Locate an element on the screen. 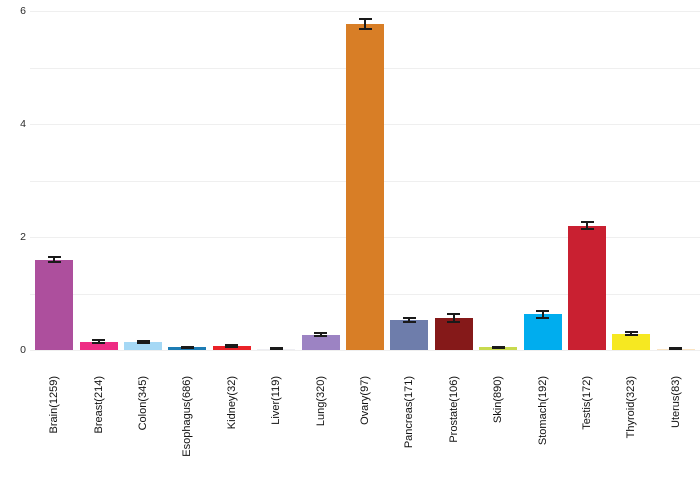 Image resolution: width=700 pixels, height=480 pixels. x-tick-label: Prostate(106) is located at coordinates (453, 409).